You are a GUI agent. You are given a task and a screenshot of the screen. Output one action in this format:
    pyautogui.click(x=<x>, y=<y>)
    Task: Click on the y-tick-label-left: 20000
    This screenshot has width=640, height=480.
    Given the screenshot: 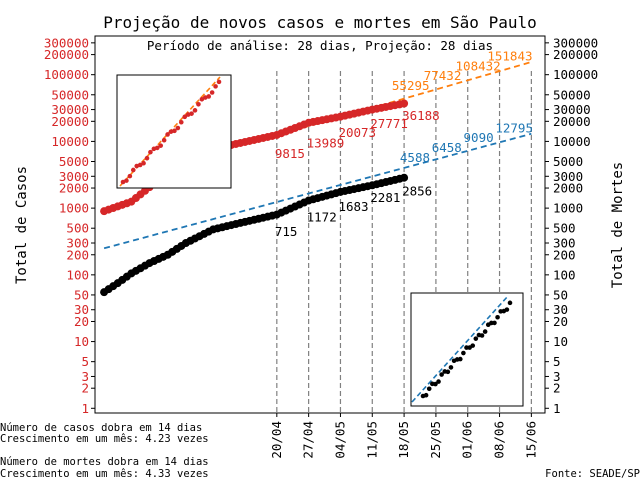 What is the action you would take?
    pyautogui.click(x=70, y=121)
    